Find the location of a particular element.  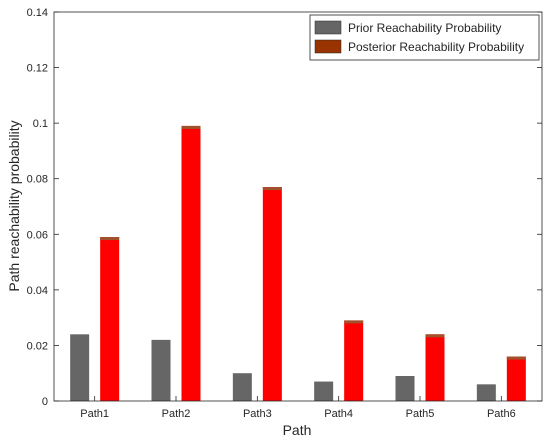

bar-posterior-path4 is located at coordinates (354, 360).